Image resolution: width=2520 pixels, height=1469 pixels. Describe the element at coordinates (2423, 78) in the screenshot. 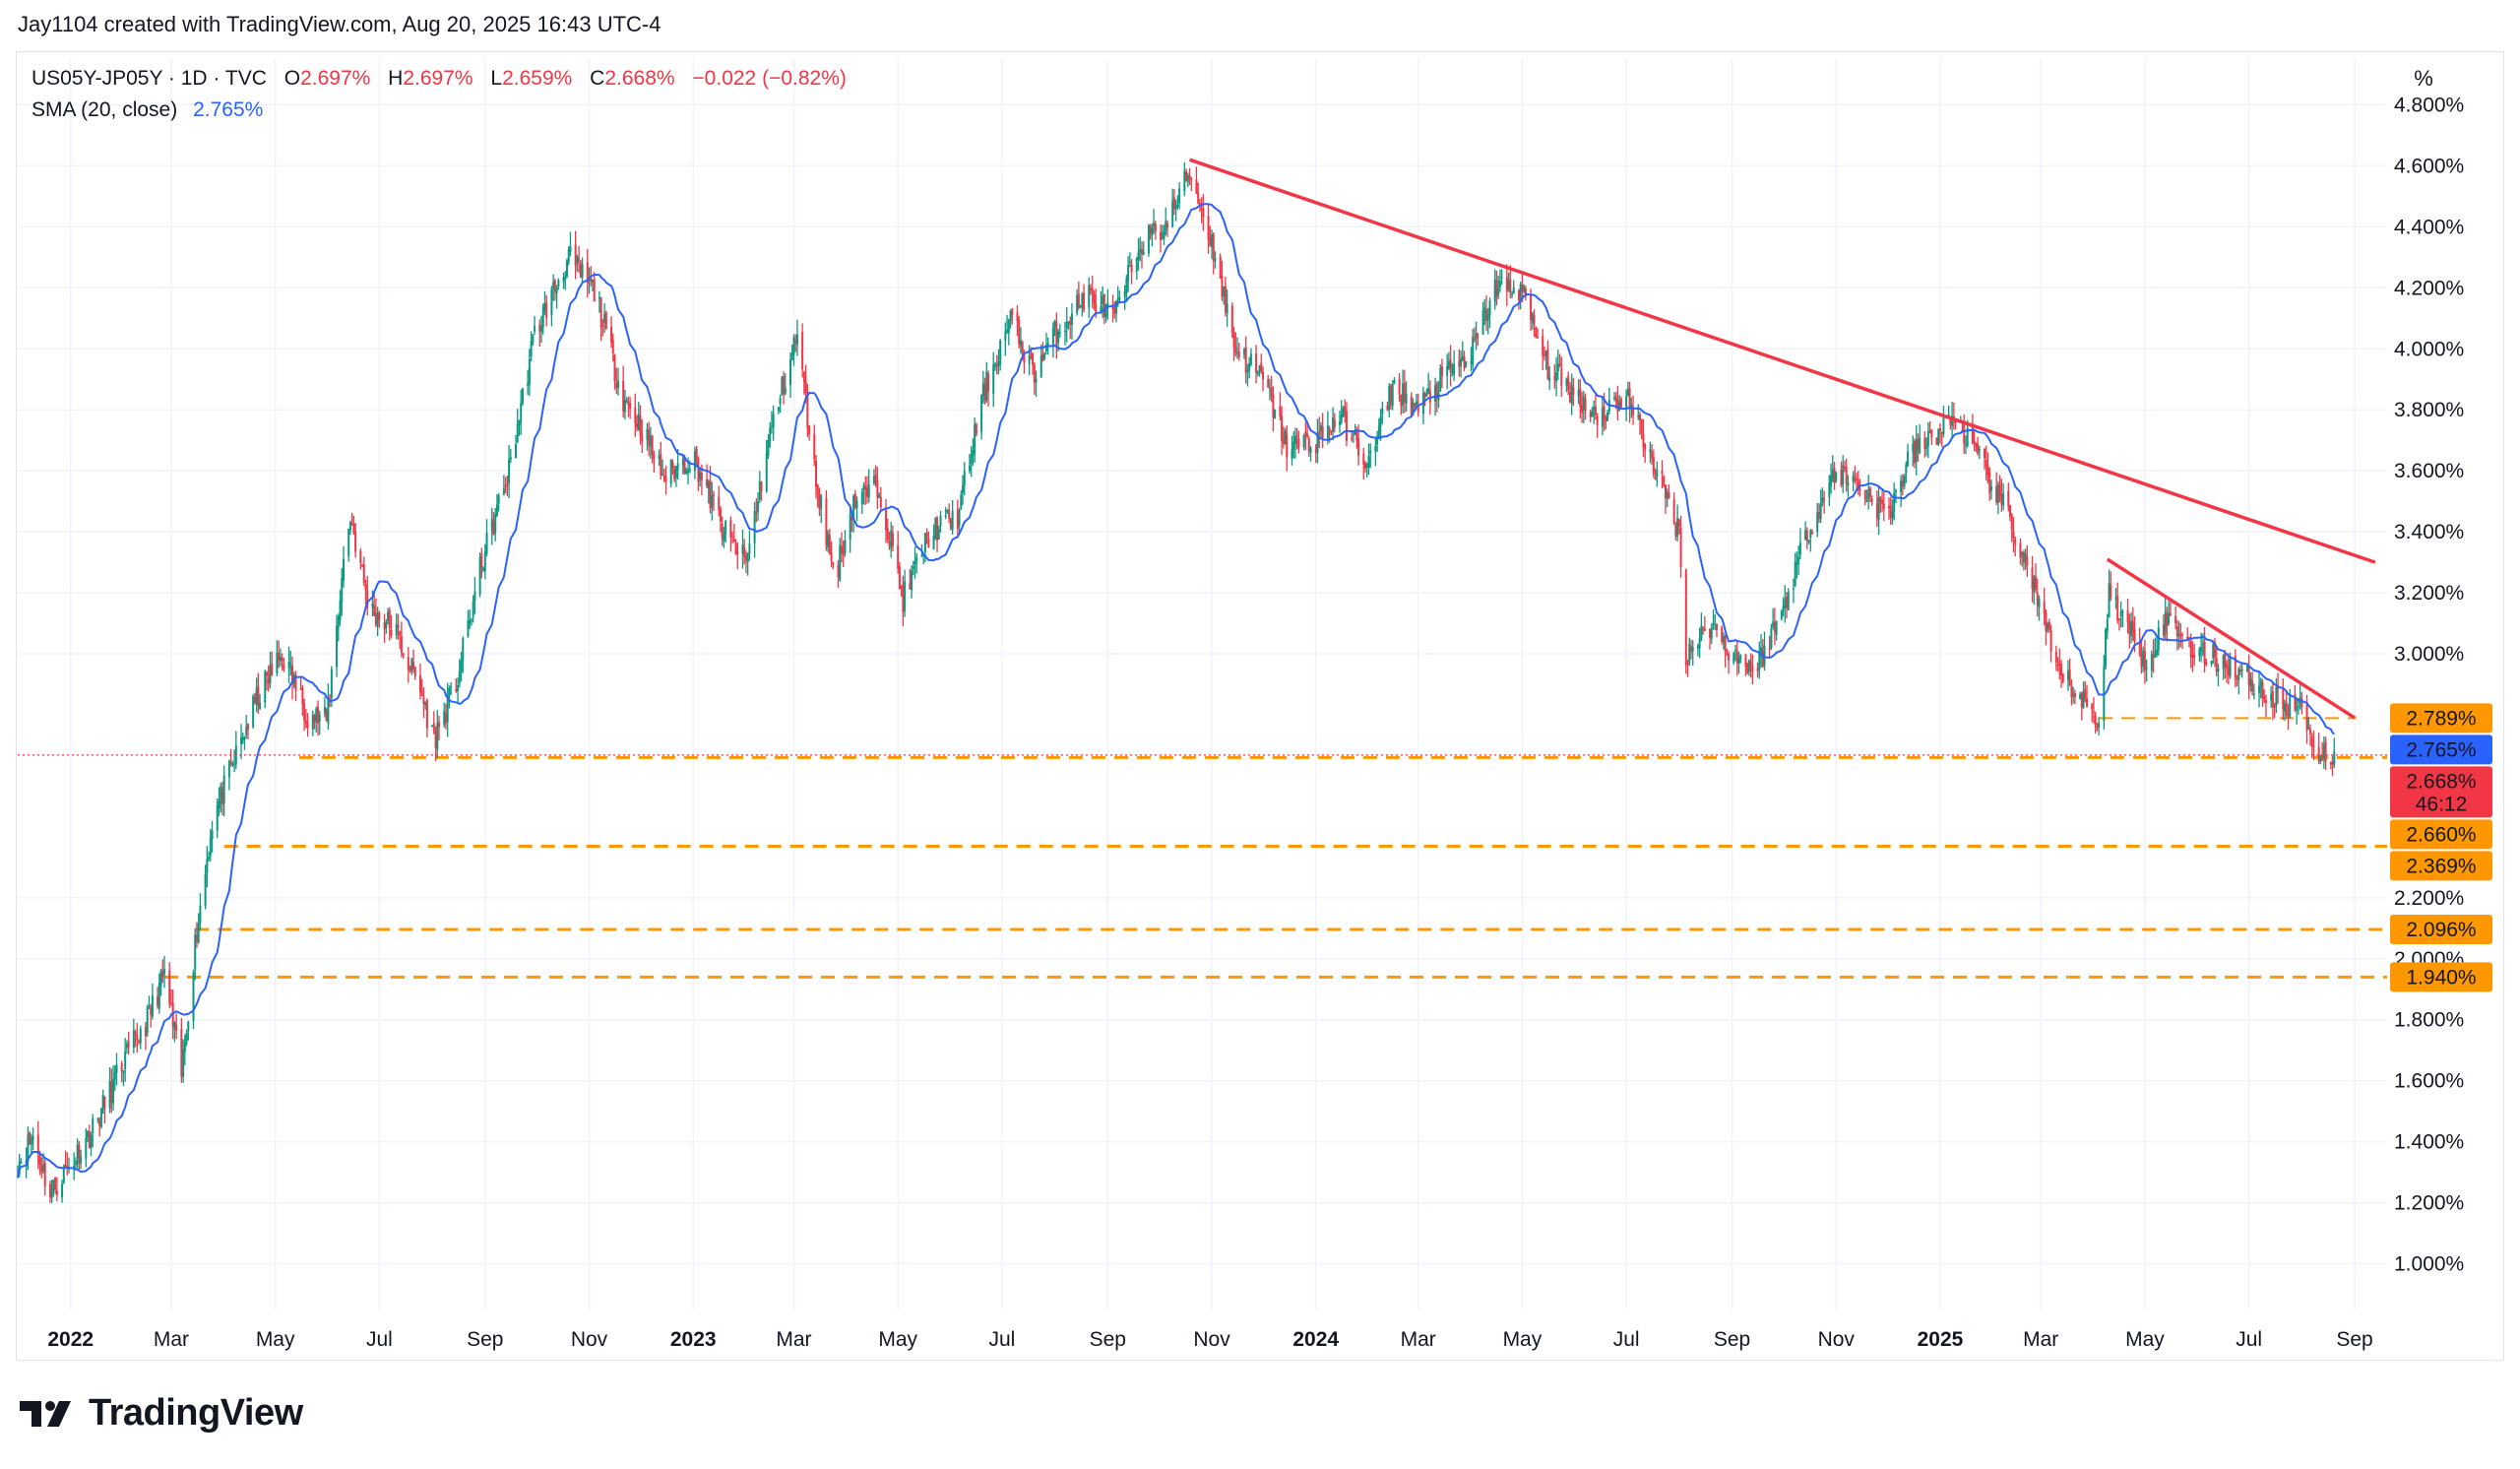

I see `unit-toggle-button: %` at that location.